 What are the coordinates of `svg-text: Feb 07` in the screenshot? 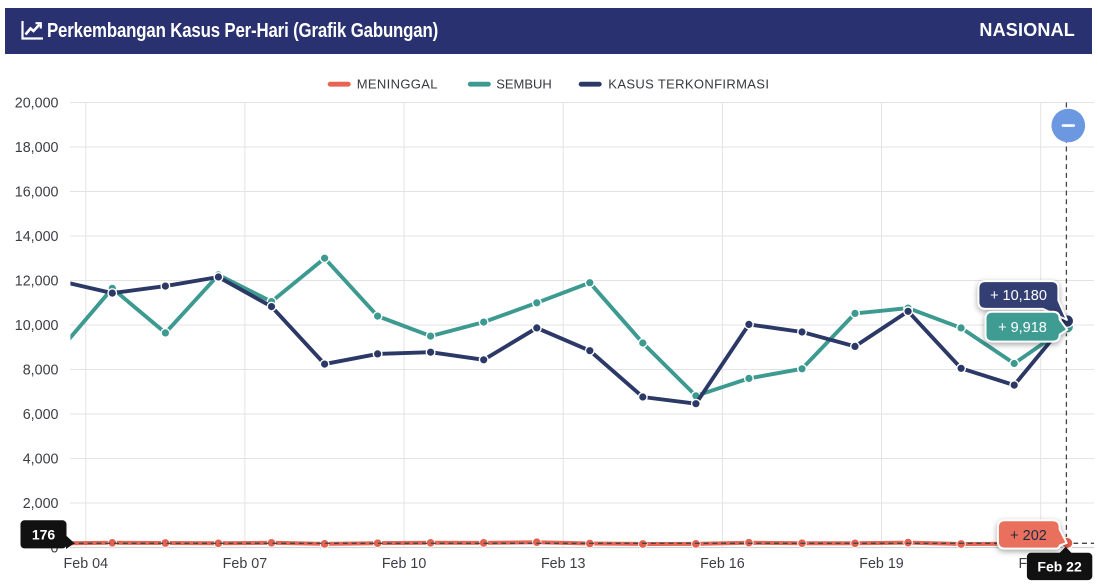 It's located at (245, 564).